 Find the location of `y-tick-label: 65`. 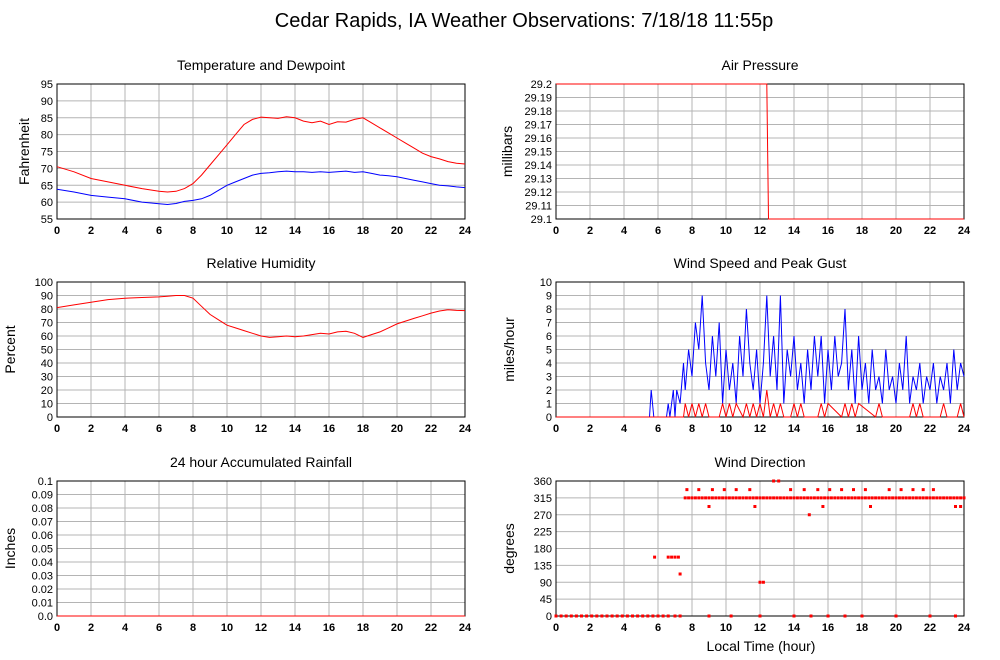

y-tick-label: 65 is located at coordinates (47, 186).